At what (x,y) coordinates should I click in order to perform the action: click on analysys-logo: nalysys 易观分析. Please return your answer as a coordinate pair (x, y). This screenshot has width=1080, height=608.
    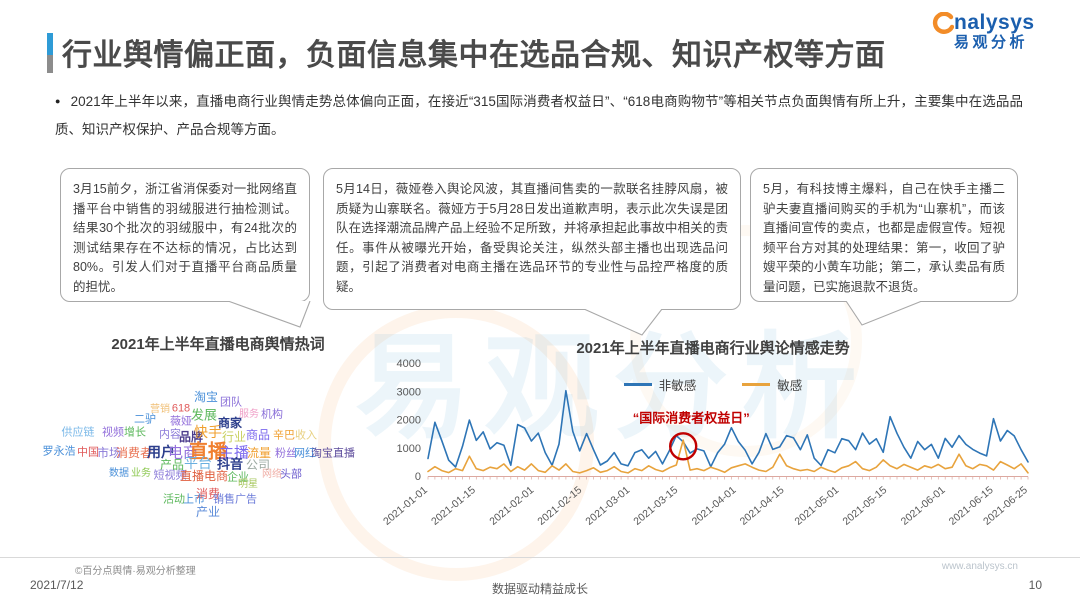
    Looking at the image, I should click on (989, 31).